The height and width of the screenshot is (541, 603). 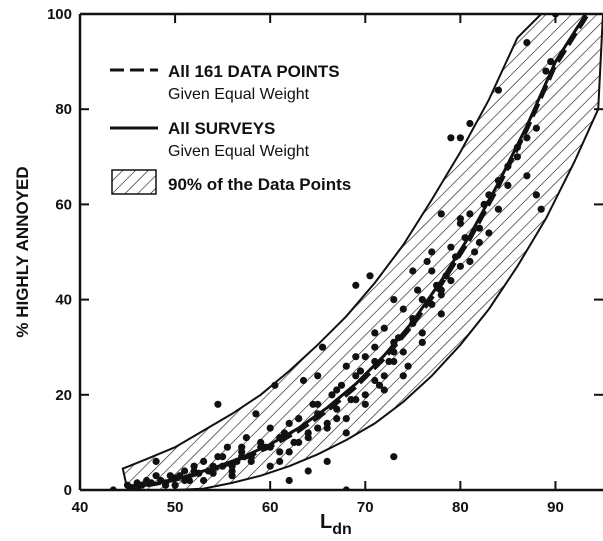 I want to click on y-tick-label: 60, so click(x=63, y=204).